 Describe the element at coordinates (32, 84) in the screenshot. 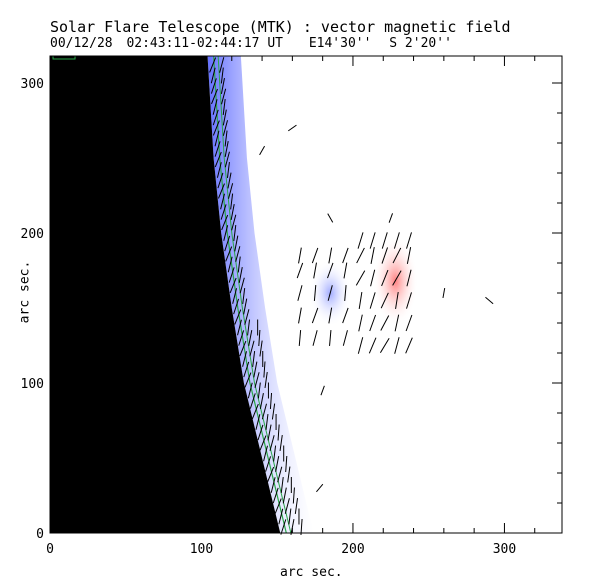

I see `y-tick-label: 300` at that location.